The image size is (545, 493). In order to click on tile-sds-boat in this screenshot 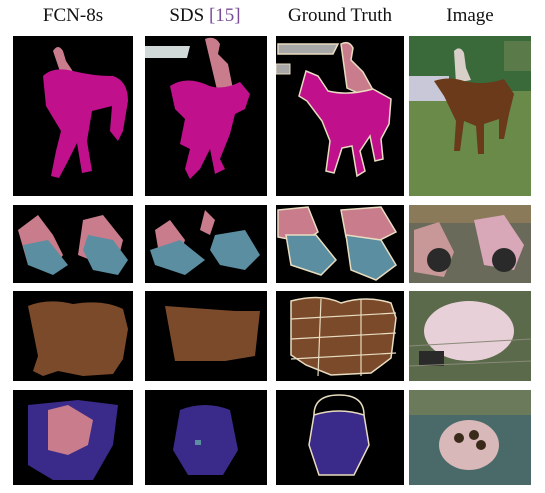, I will do `click(206, 437)`.